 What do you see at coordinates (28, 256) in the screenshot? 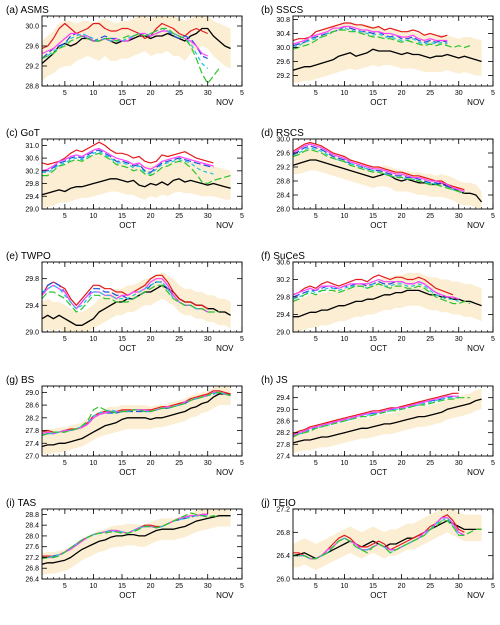
I see `panel-title: (e) TWPO` at bounding box center [28, 256].